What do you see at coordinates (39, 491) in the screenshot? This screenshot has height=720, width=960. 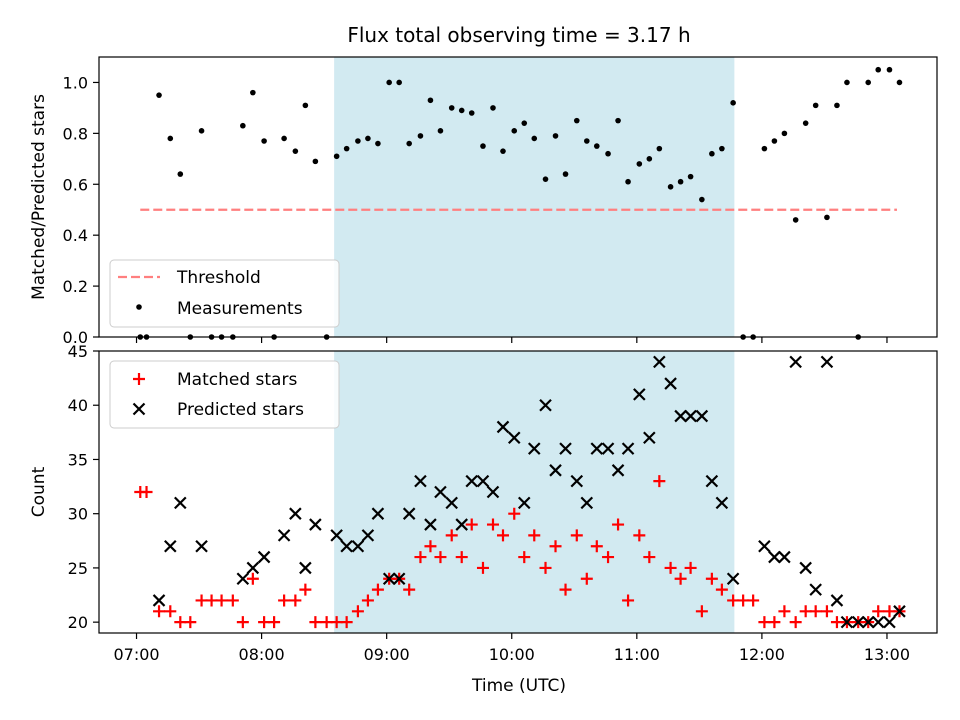 I see `y-axis-title: Count` at bounding box center [39, 491].